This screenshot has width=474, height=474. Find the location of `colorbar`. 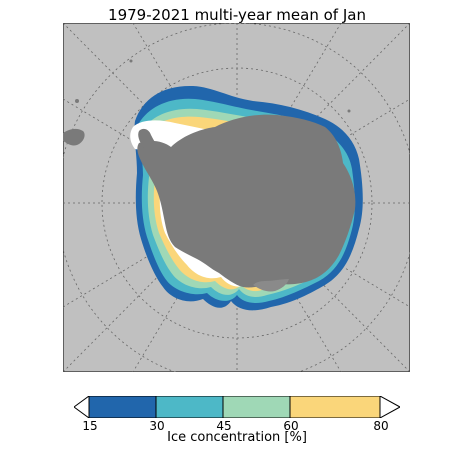

colorbar is located at coordinates (237, 407).